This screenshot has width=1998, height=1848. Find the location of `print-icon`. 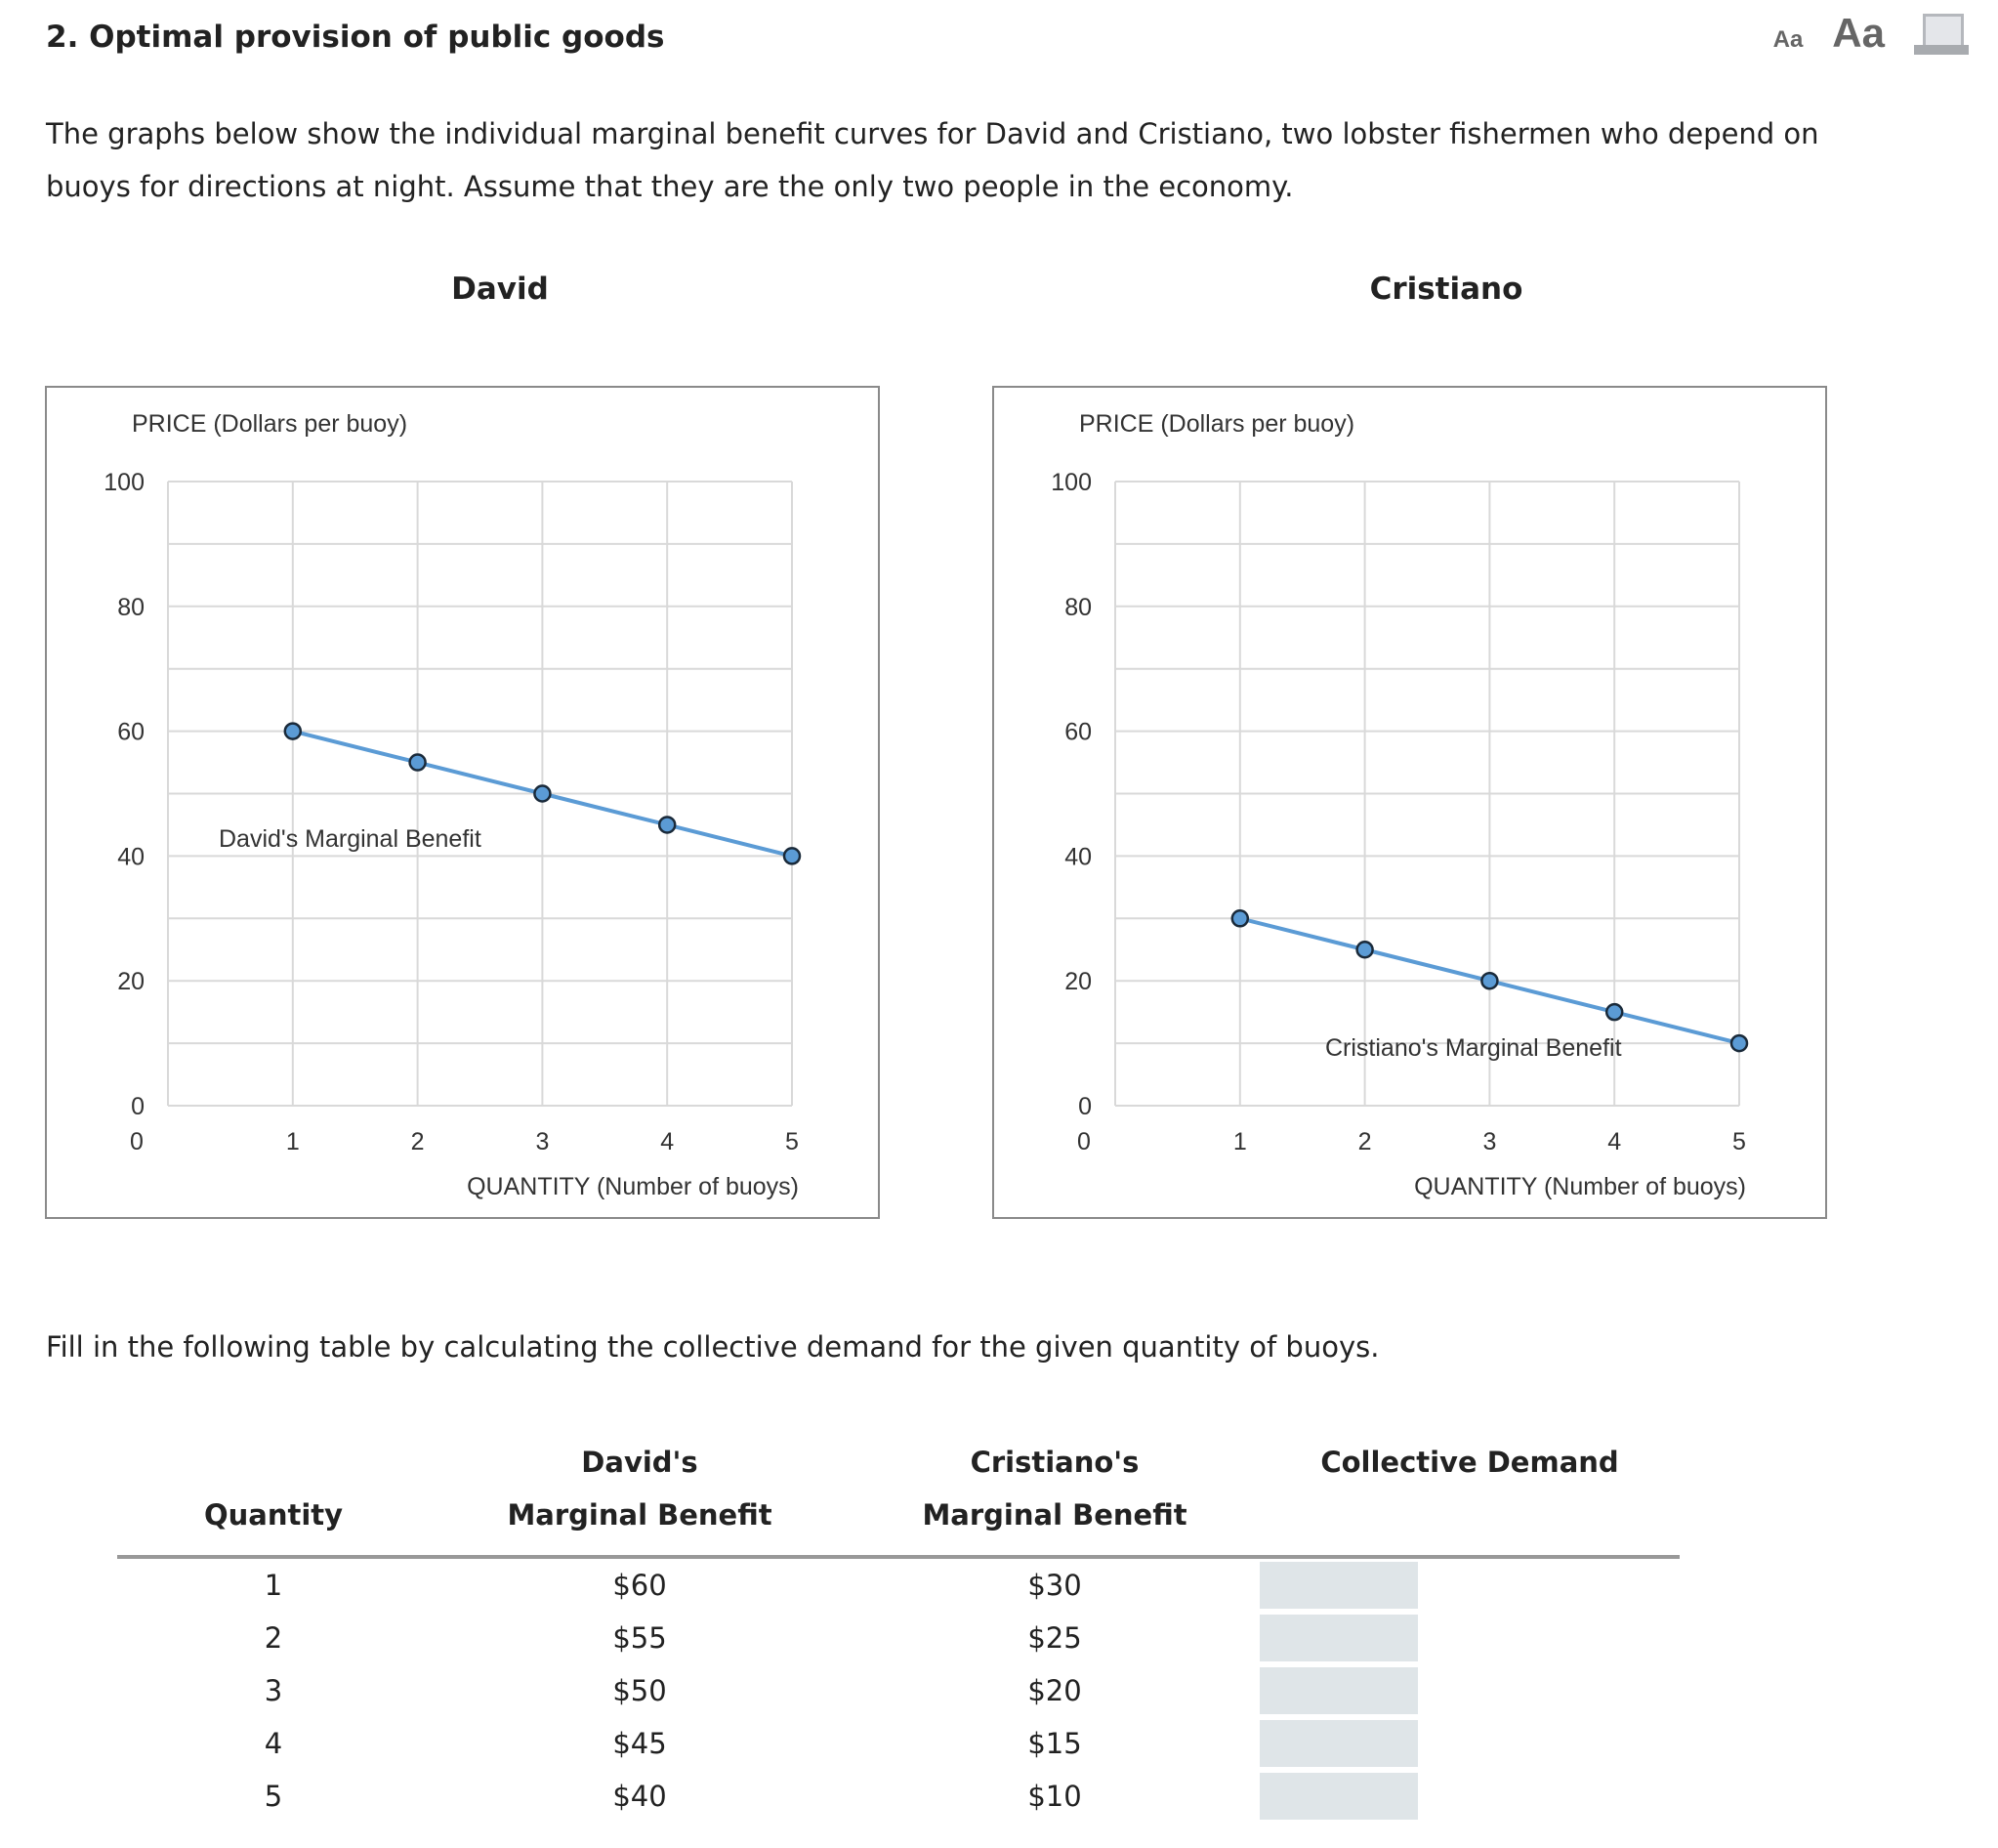

print-icon is located at coordinates (1941, 33).